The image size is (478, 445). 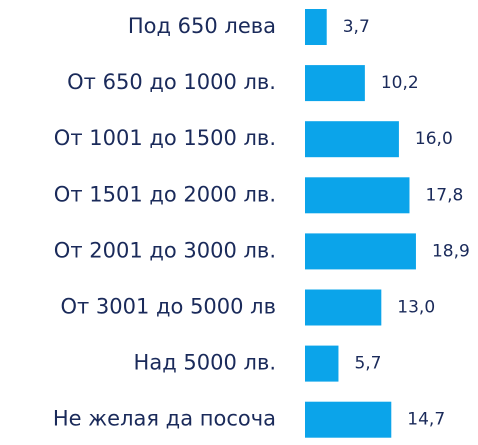 What do you see at coordinates (356, 27) in the screenshot?
I see `value-label: 3,7` at bounding box center [356, 27].